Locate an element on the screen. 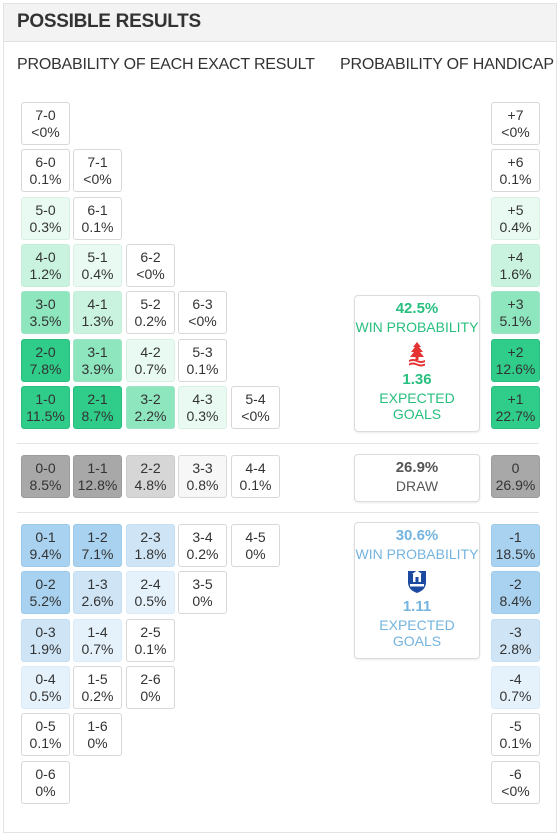  score-probability: 0.3% is located at coordinates (45, 227).